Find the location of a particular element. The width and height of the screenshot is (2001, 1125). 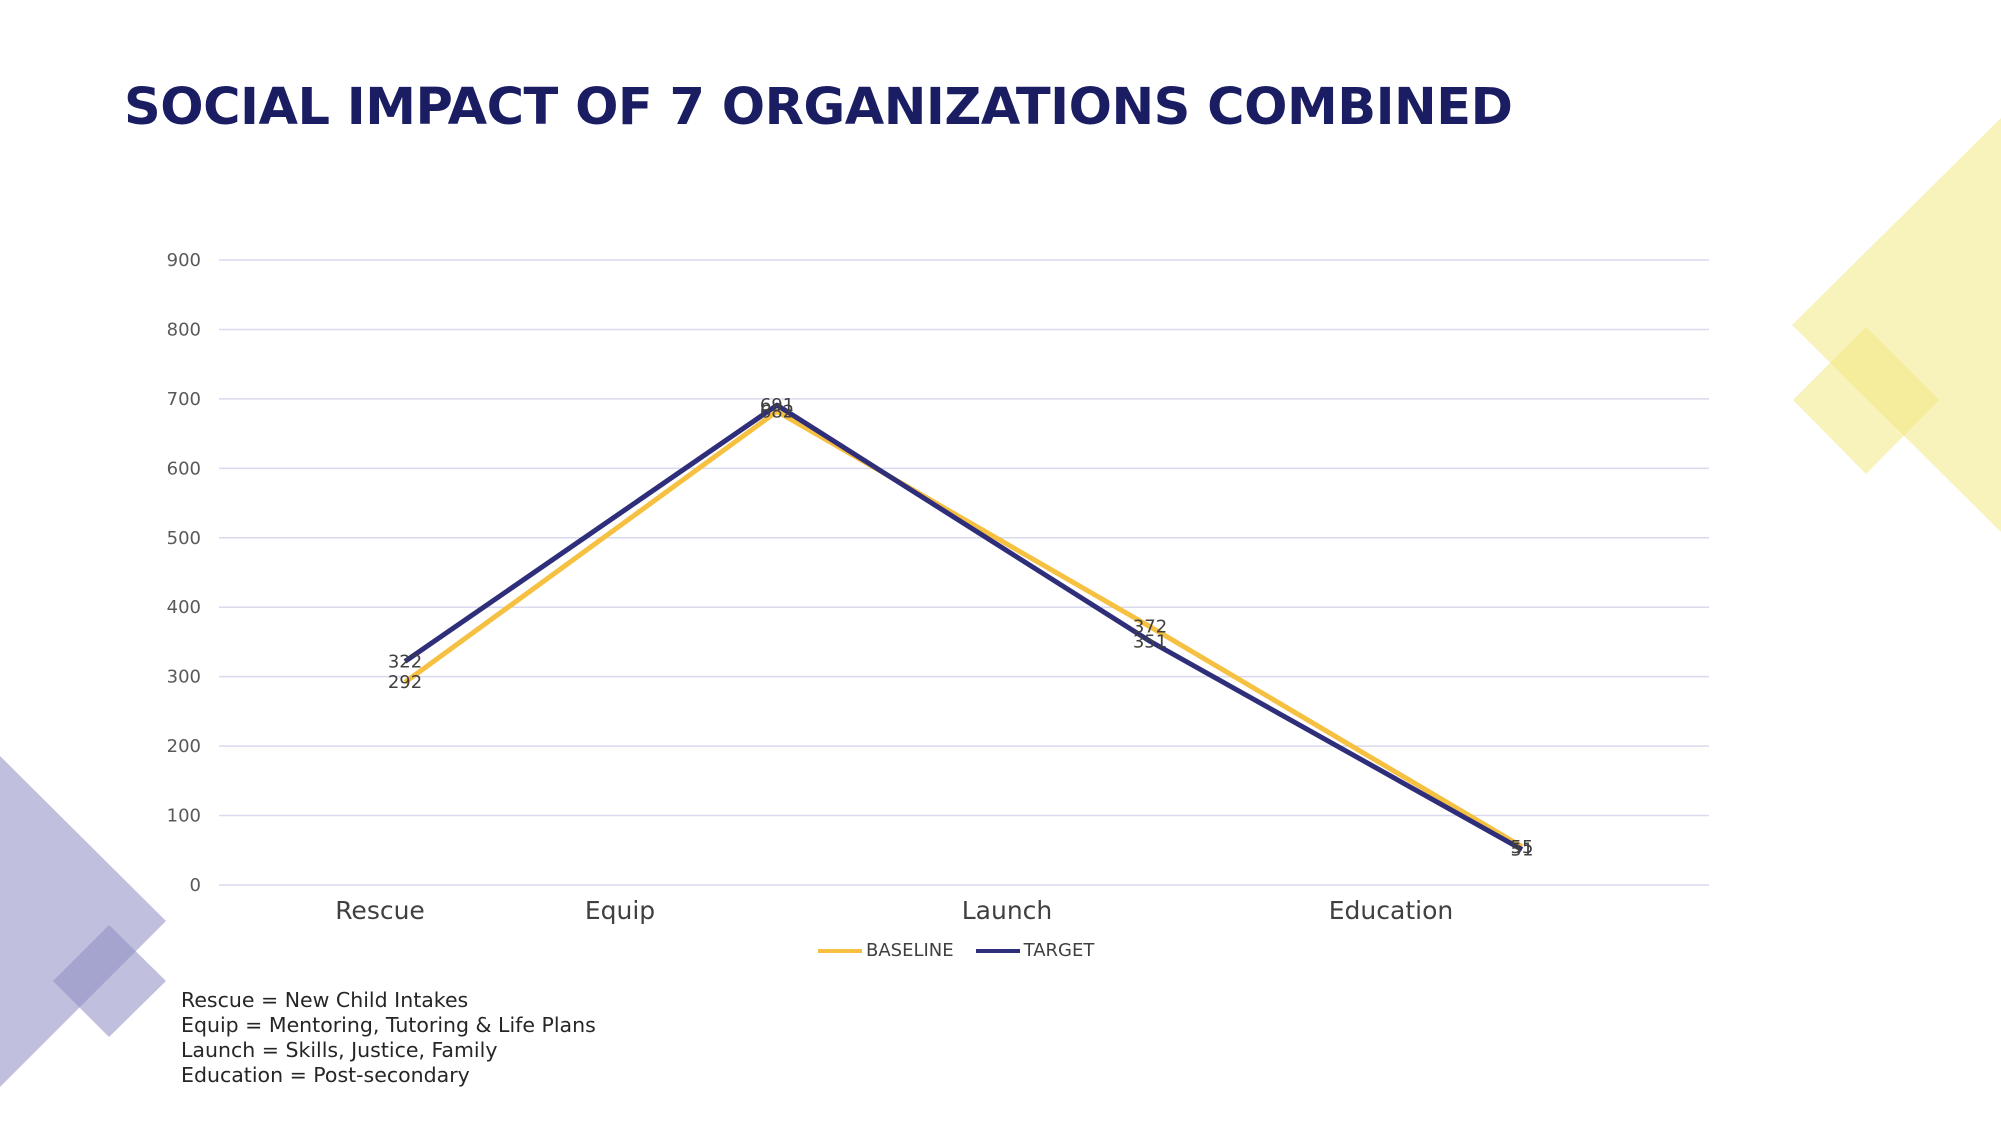

x-category-education: Education is located at coordinates (1391, 910).